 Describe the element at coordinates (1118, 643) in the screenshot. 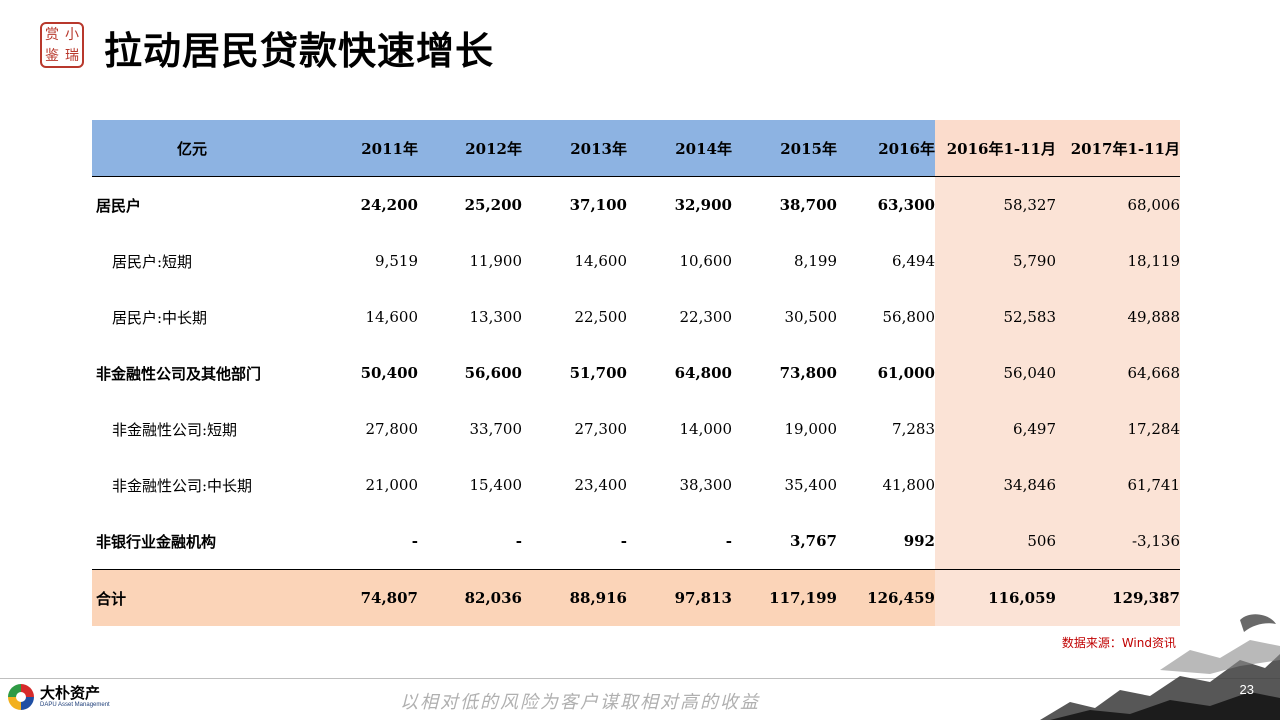

I see `data-source-note: 数据来源：Wind资讯` at that location.